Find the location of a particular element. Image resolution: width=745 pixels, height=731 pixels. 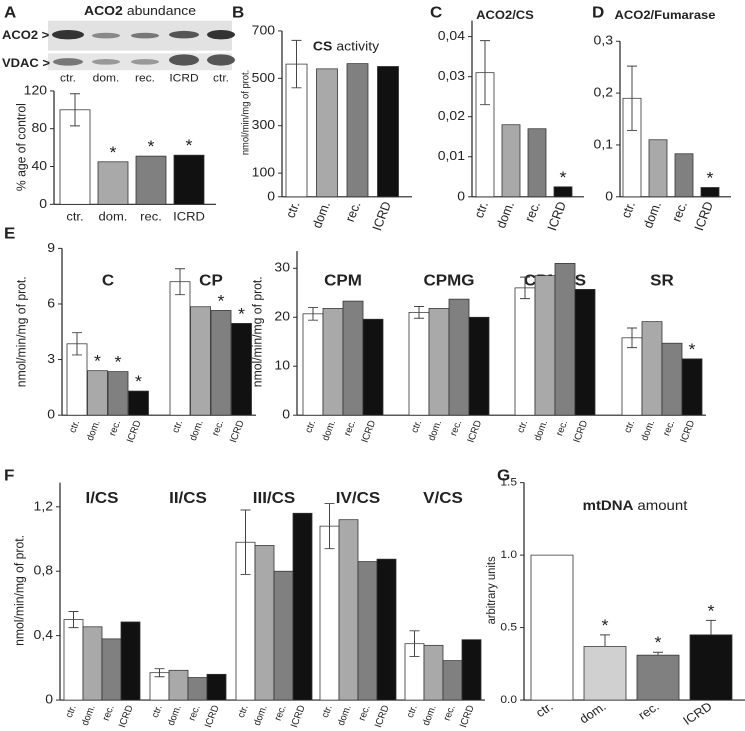

y-tick-label: 700 is located at coordinates (263, 30).